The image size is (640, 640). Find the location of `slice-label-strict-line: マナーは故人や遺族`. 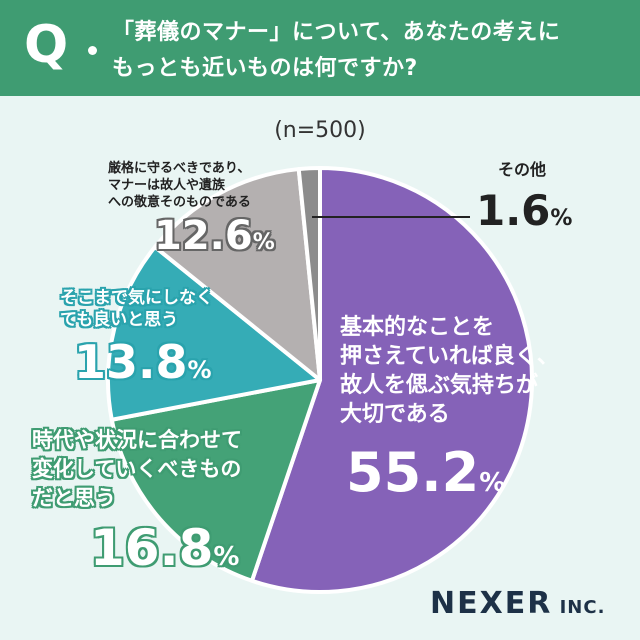

slice-label-strict-line: マナーは故人や遺族 is located at coordinates (167, 185).